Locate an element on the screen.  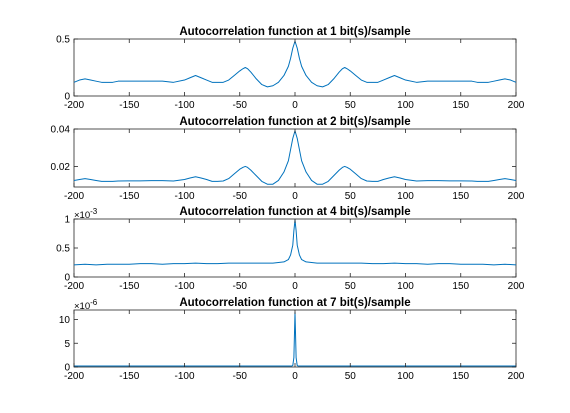
y-exponent-power: -6 is located at coordinates (94, 302).